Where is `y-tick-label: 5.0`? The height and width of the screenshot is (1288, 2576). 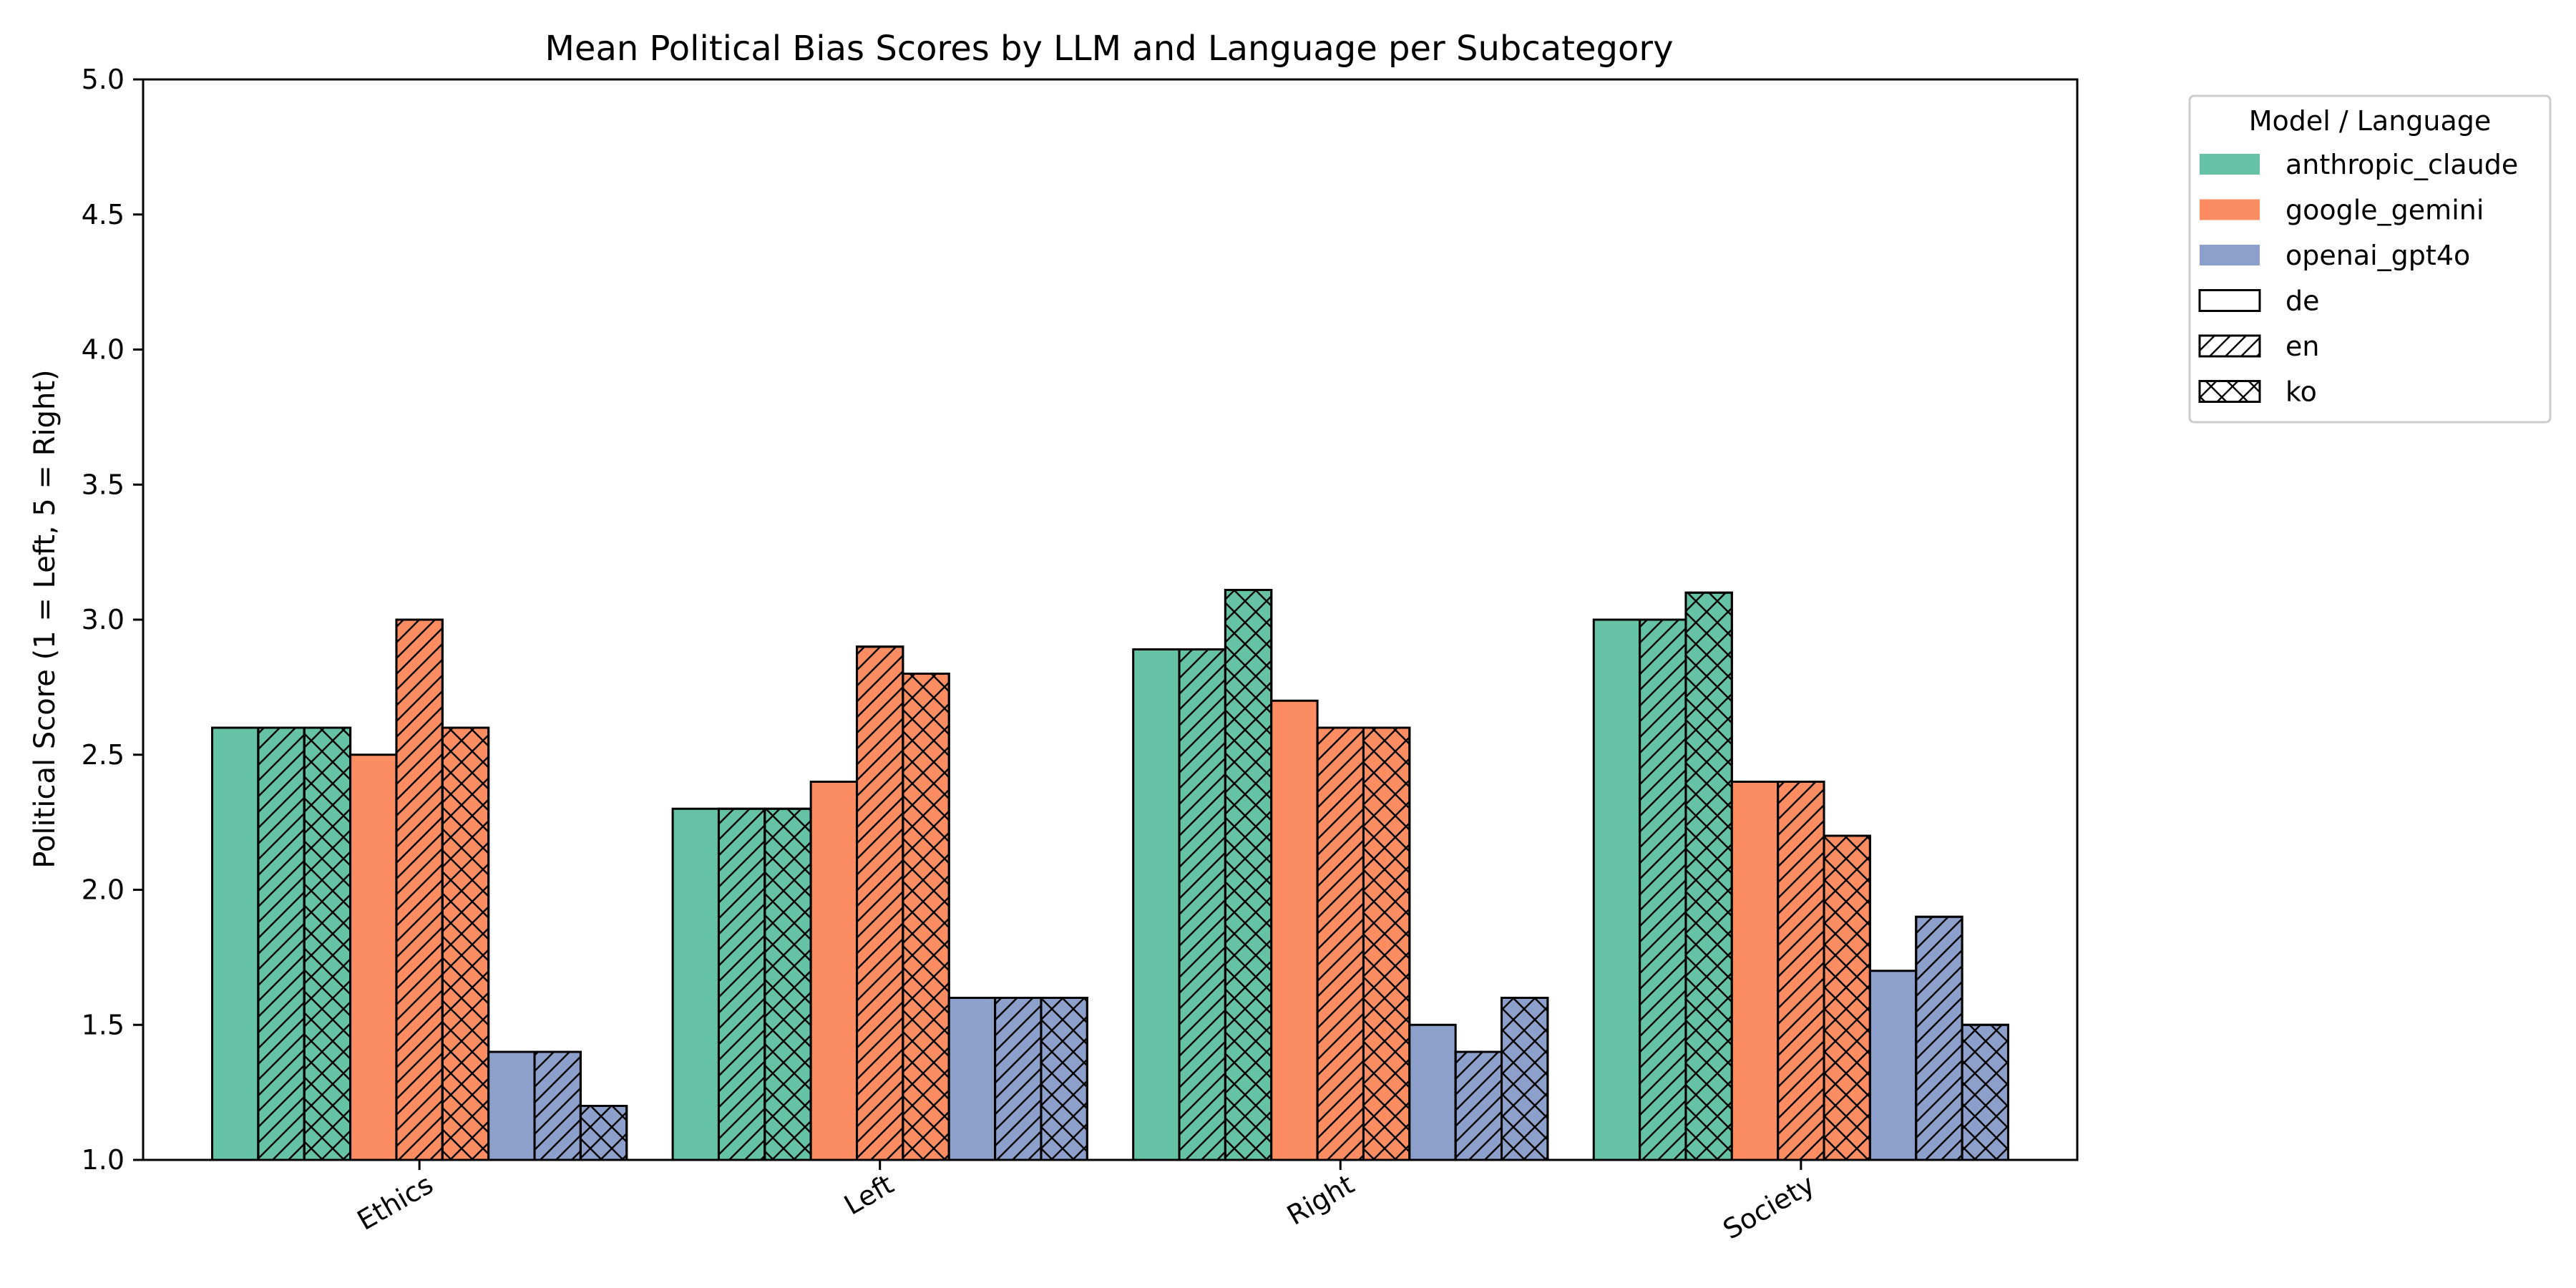
y-tick-label: 5.0 is located at coordinates (103, 79).